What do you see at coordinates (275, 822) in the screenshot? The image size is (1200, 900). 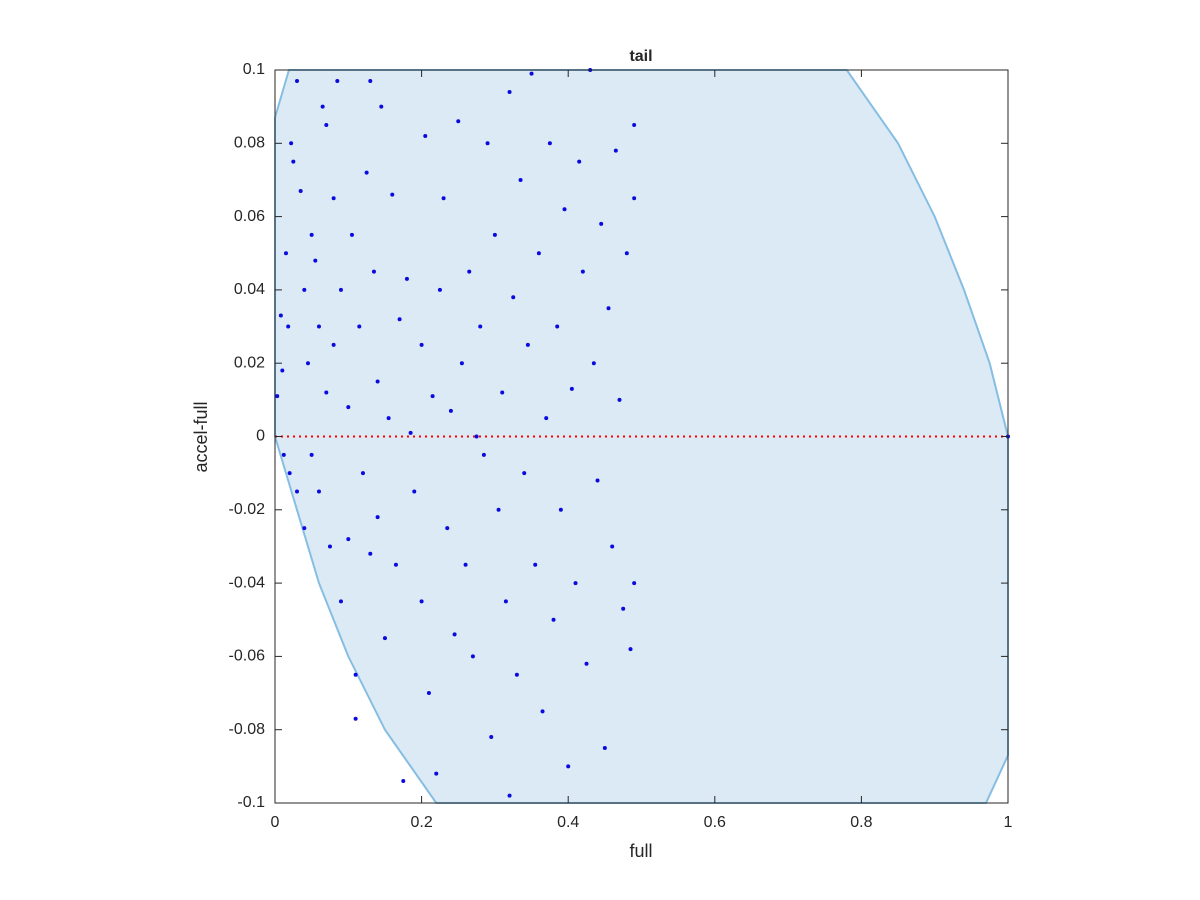 I see `x-tick-label: 0` at bounding box center [275, 822].